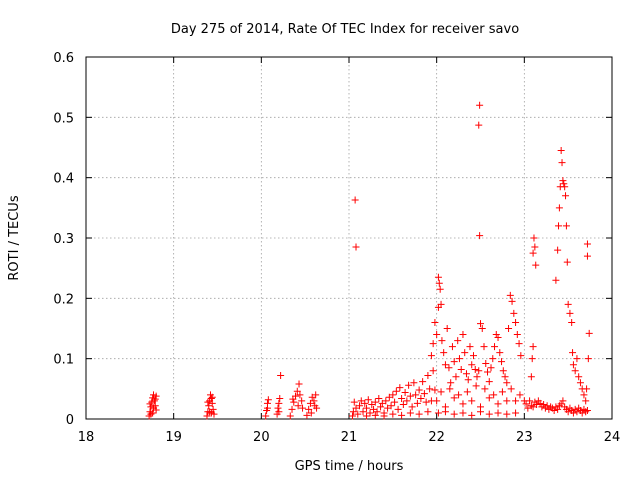 Image resolution: width=640 pixels, height=480 pixels. What do you see at coordinates (349, 466) in the screenshot?
I see `x-axis-label: GPS time / hours` at bounding box center [349, 466].